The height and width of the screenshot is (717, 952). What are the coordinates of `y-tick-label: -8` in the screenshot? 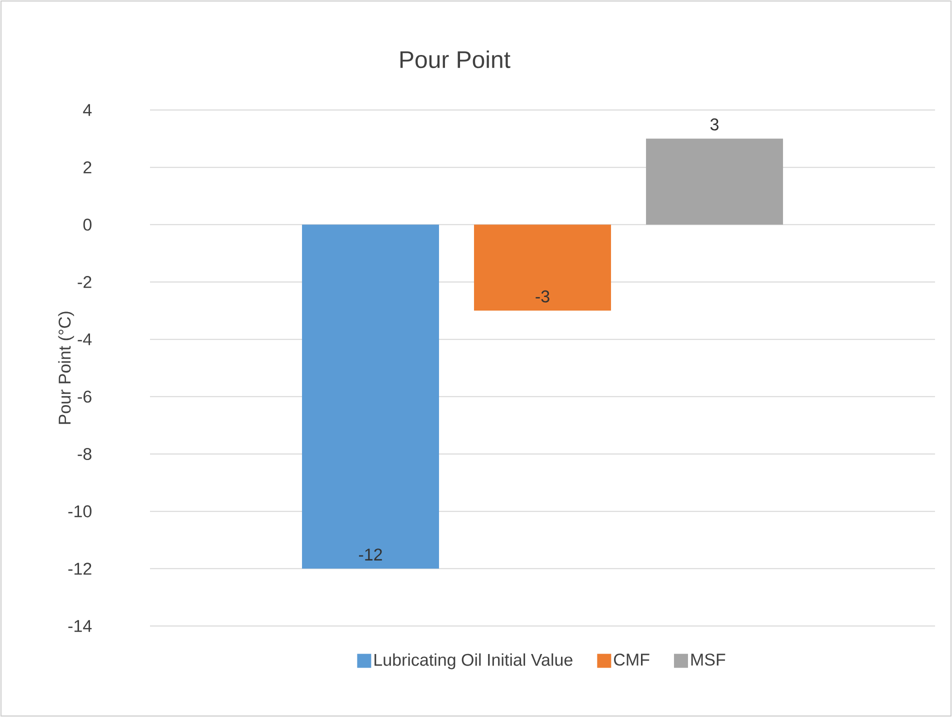 It's located at (85, 454).